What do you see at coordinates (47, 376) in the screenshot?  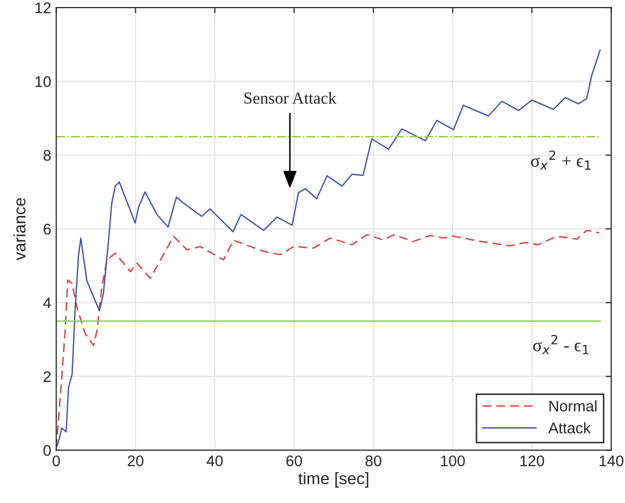 I see `y-tick-label: 2` at bounding box center [47, 376].